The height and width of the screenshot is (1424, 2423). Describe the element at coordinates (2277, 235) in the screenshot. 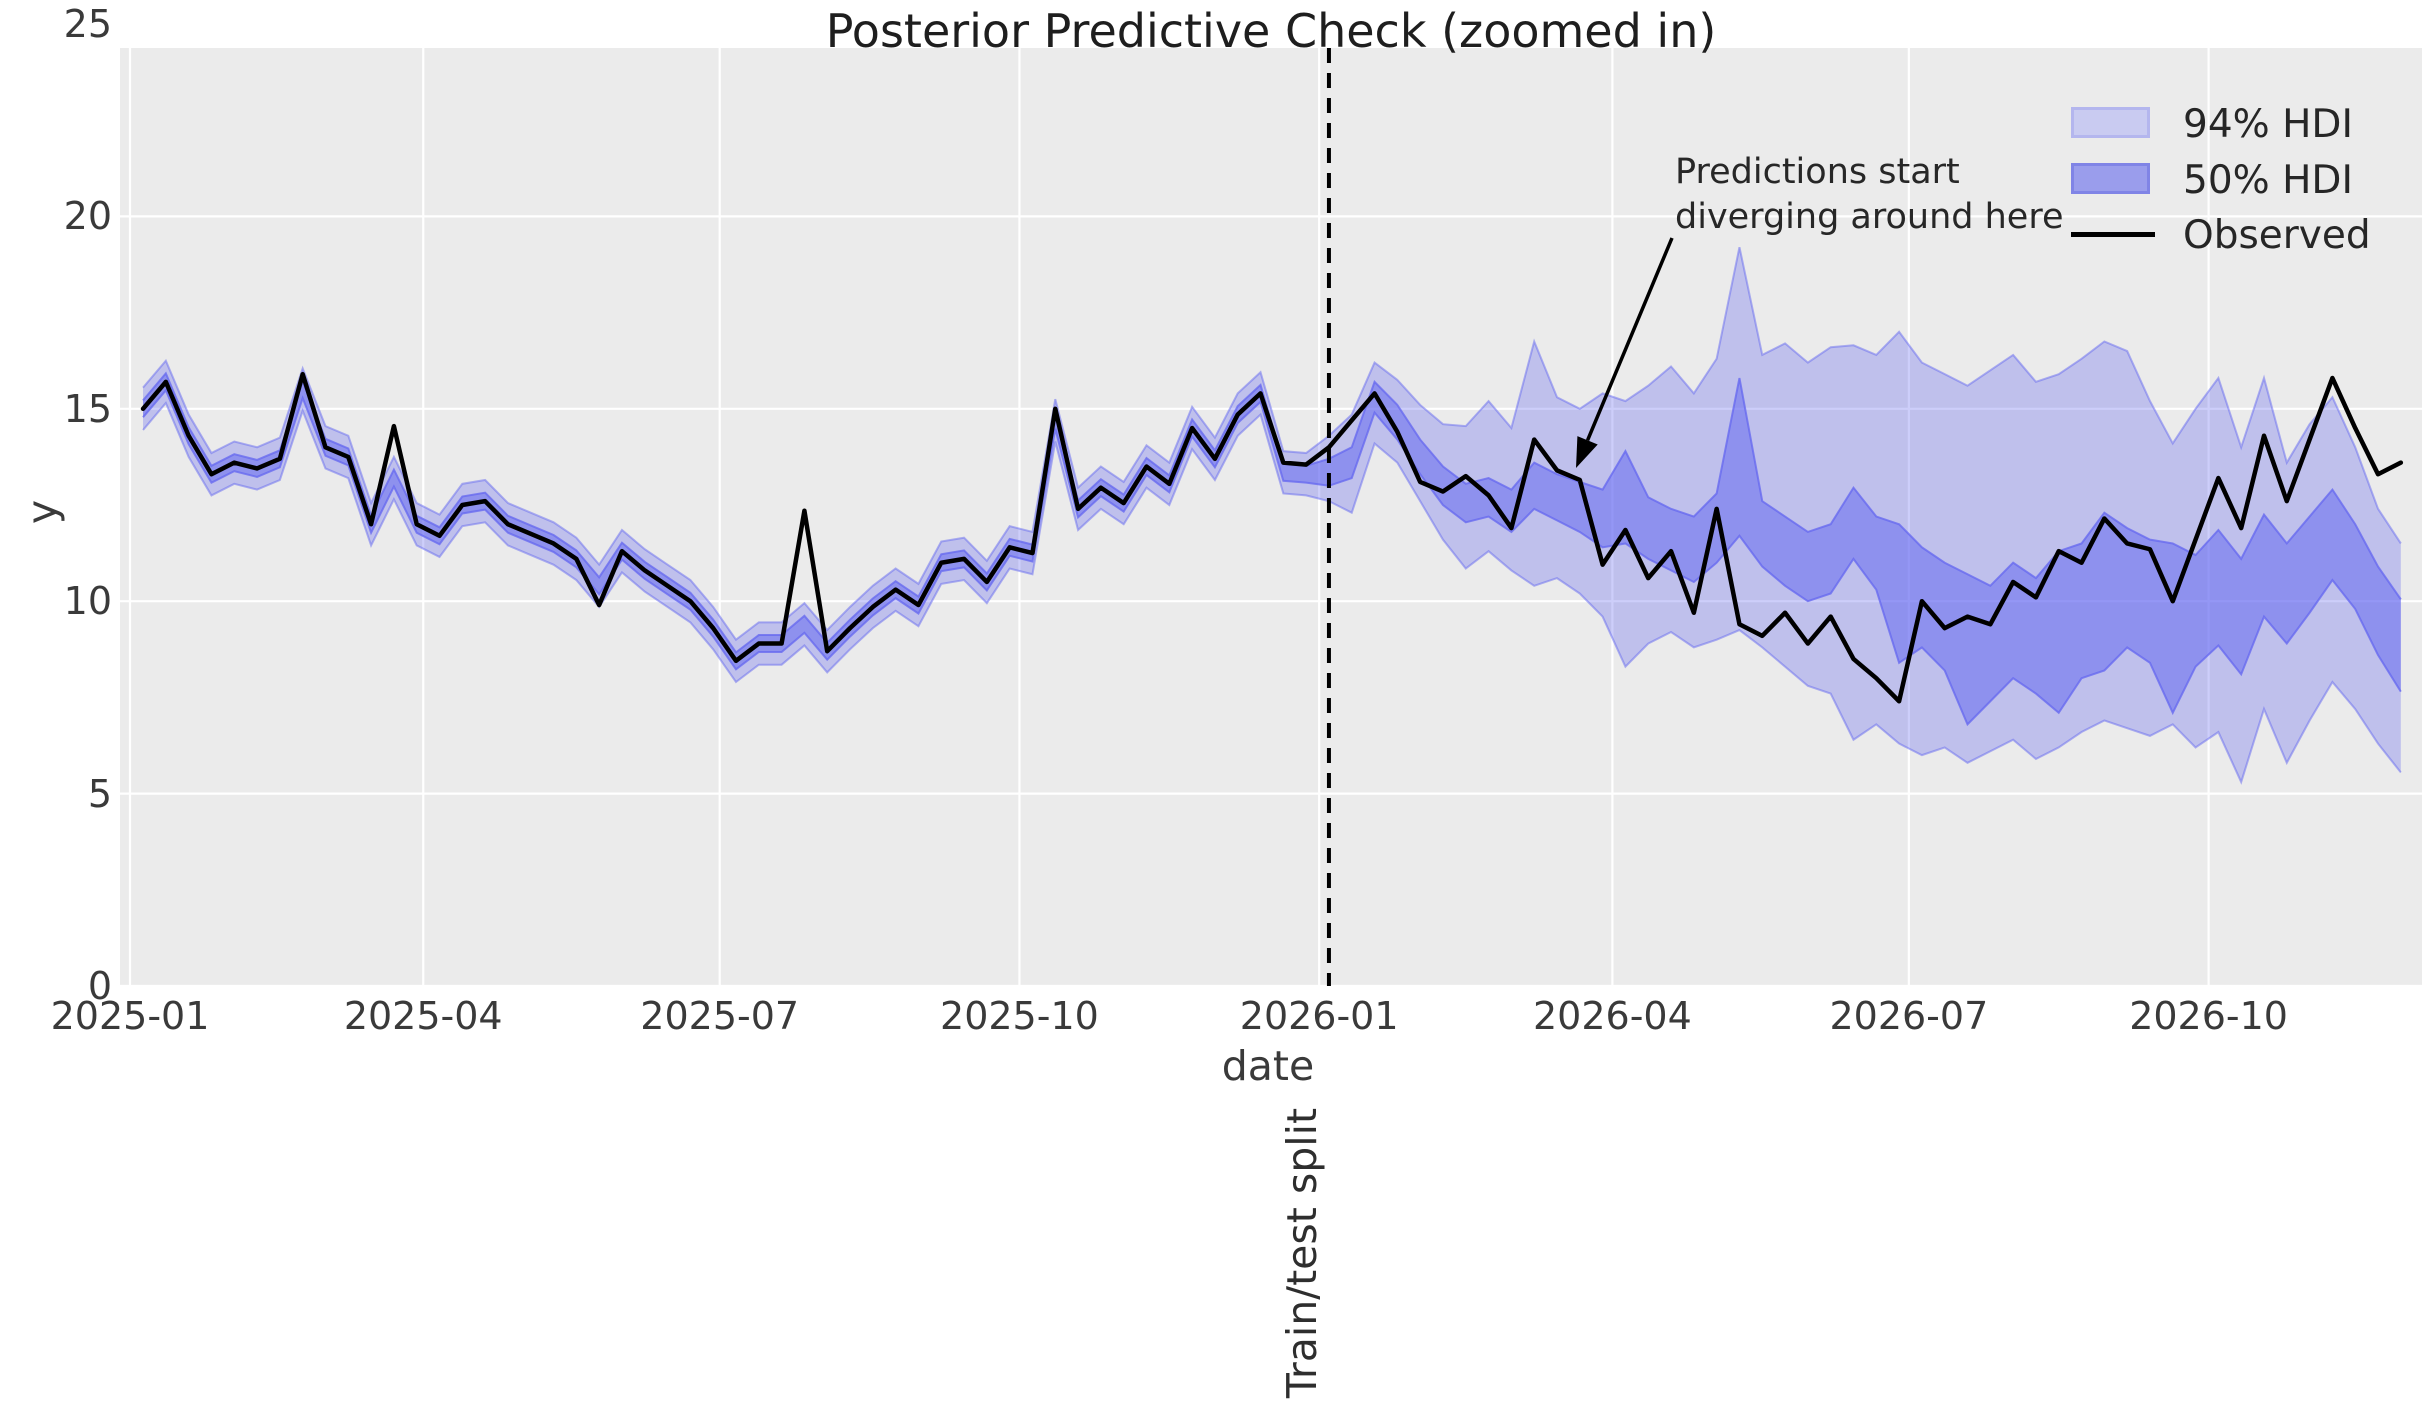

I see `legend-label-observed: Observed` at that location.